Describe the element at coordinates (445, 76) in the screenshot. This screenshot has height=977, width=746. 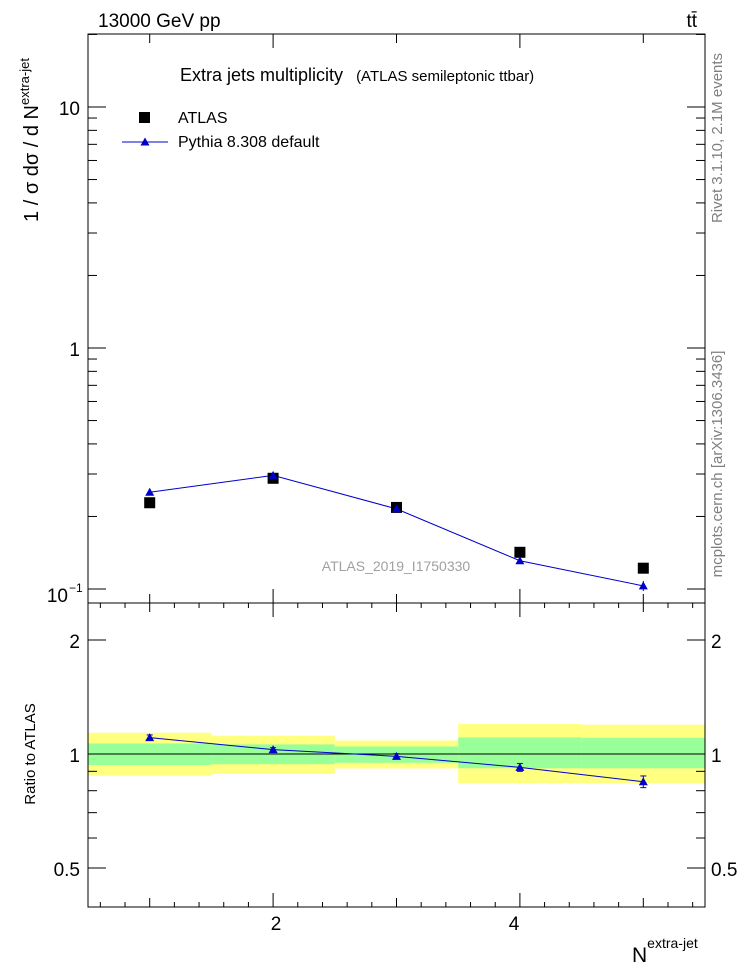
I see `chart-title-sub: (ATLAS semileptonic ttbar)` at that location.